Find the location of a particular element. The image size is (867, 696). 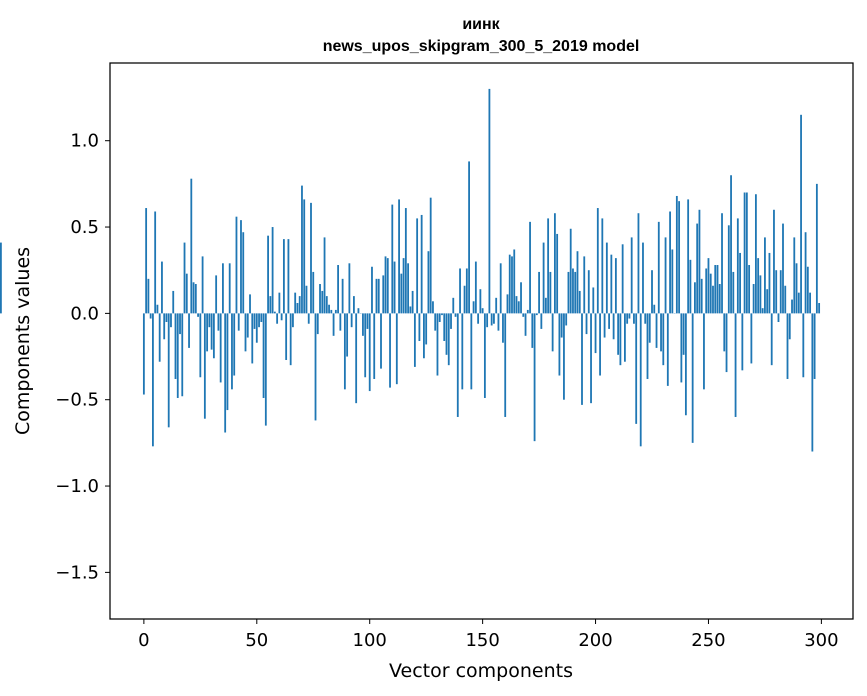

y-axis-ticks: −1.5 −1.0 −0.5 0.0 0.5 1.0 is located at coordinates (82, 357).